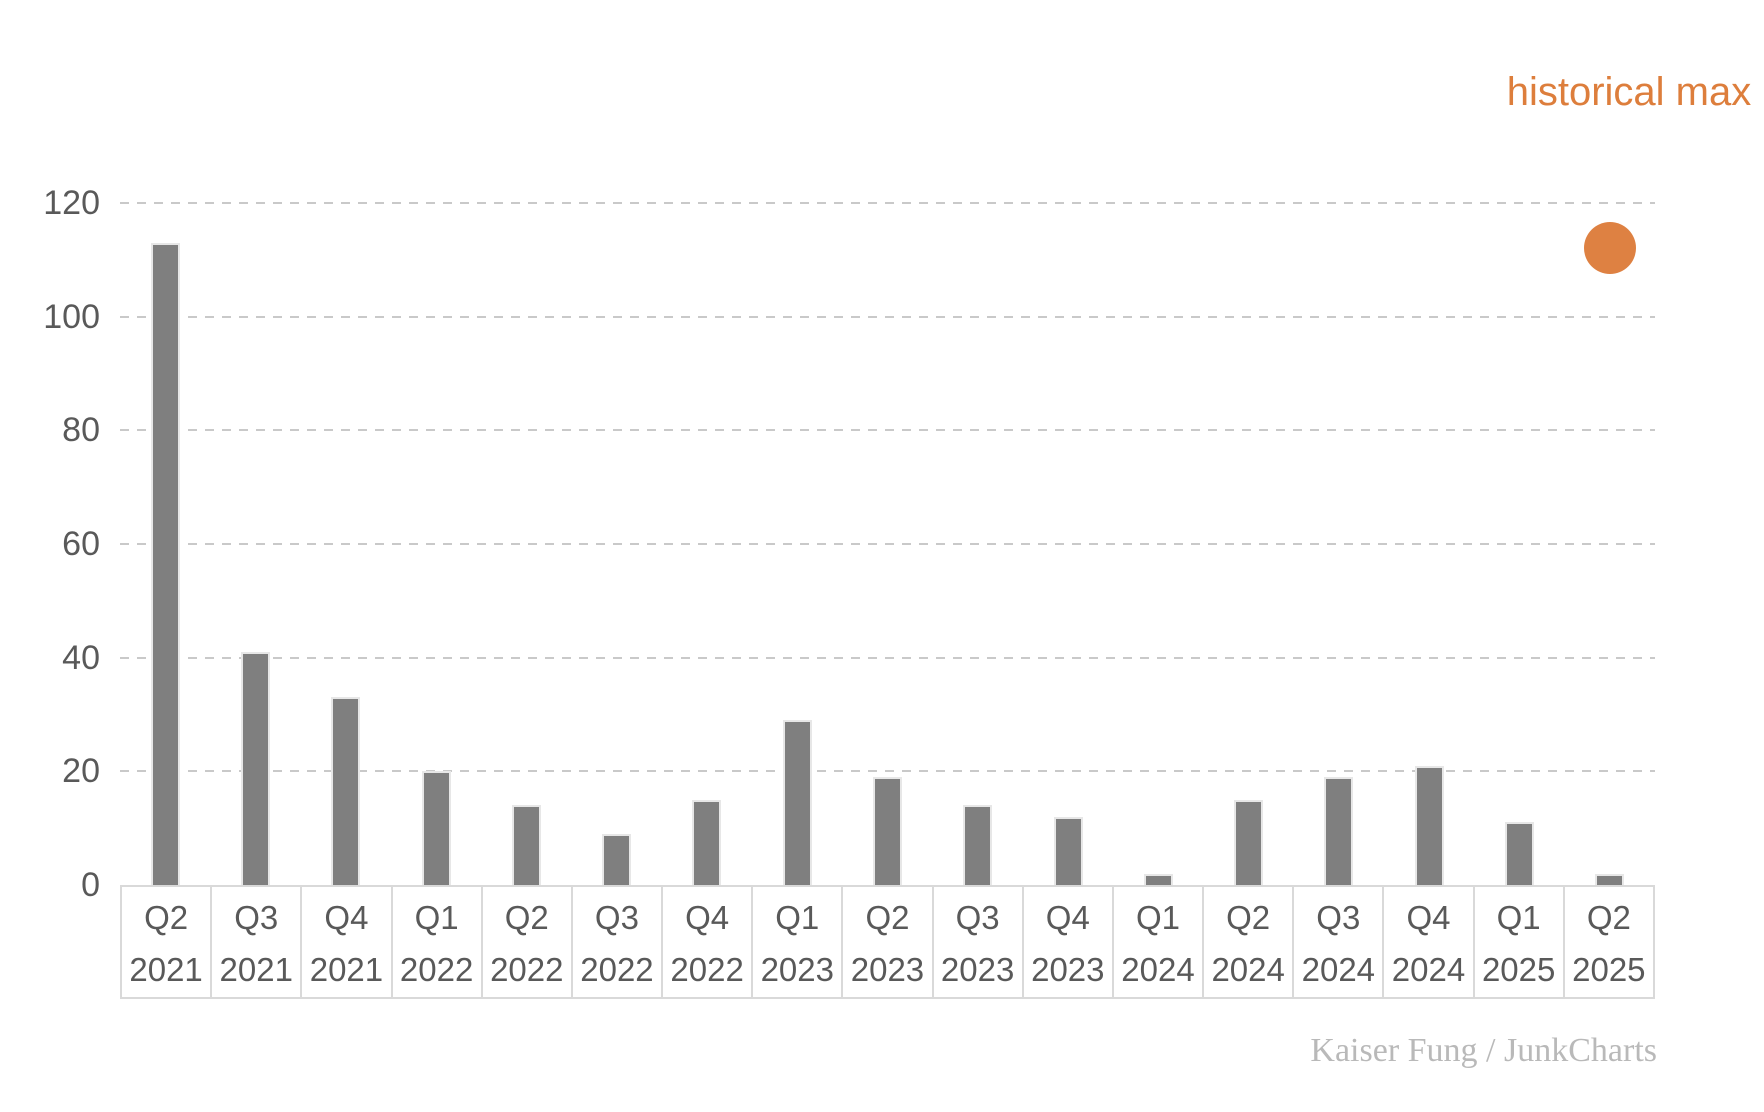 The width and height of the screenshot is (1764, 1112). I want to click on y-axis-tick-label: 120, so click(71, 203).